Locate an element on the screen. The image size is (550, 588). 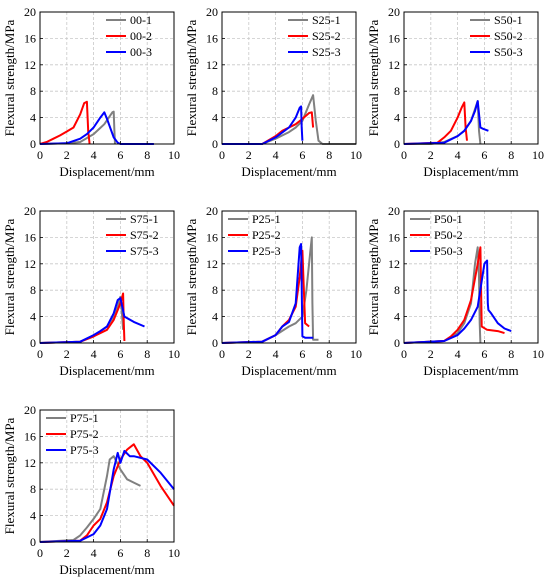
legend-label-P50-2: P50-2 is located at coordinates (448, 235).